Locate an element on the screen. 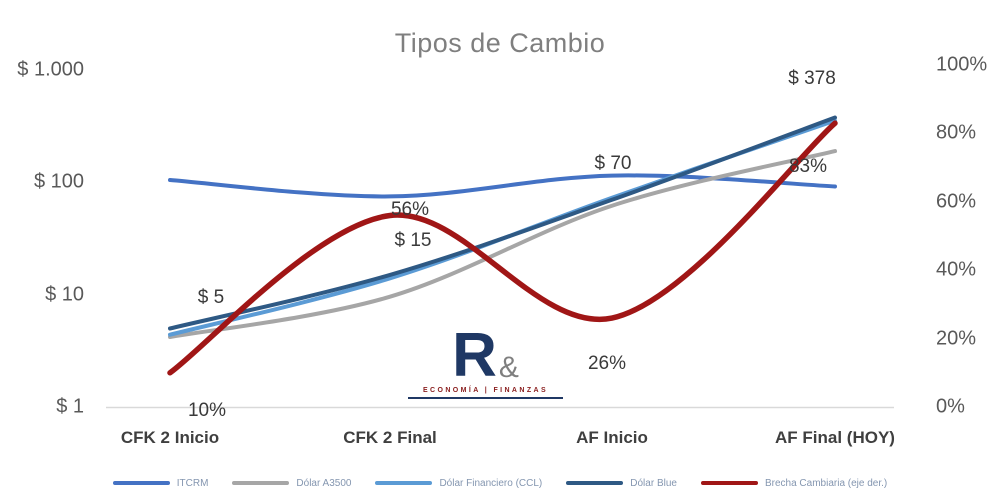 This screenshot has height=503, width=1000. legend-item: Dólar Blue is located at coordinates (621, 483).